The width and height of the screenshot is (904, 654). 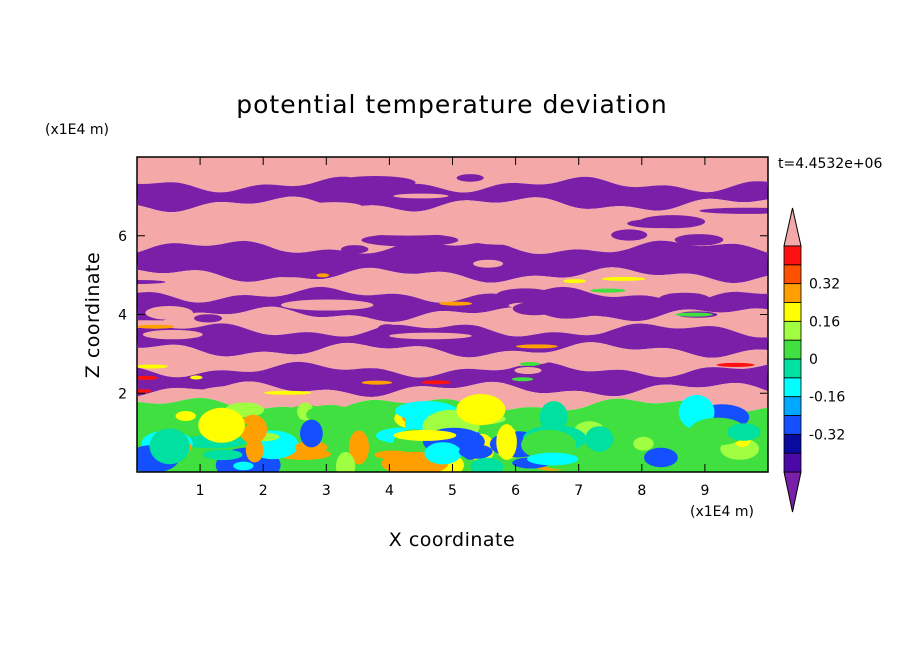 What do you see at coordinates (722, 512) in the screenshot?
I see `x-axis-unit: (x1E4 m)` at bounding box center [722, 512].